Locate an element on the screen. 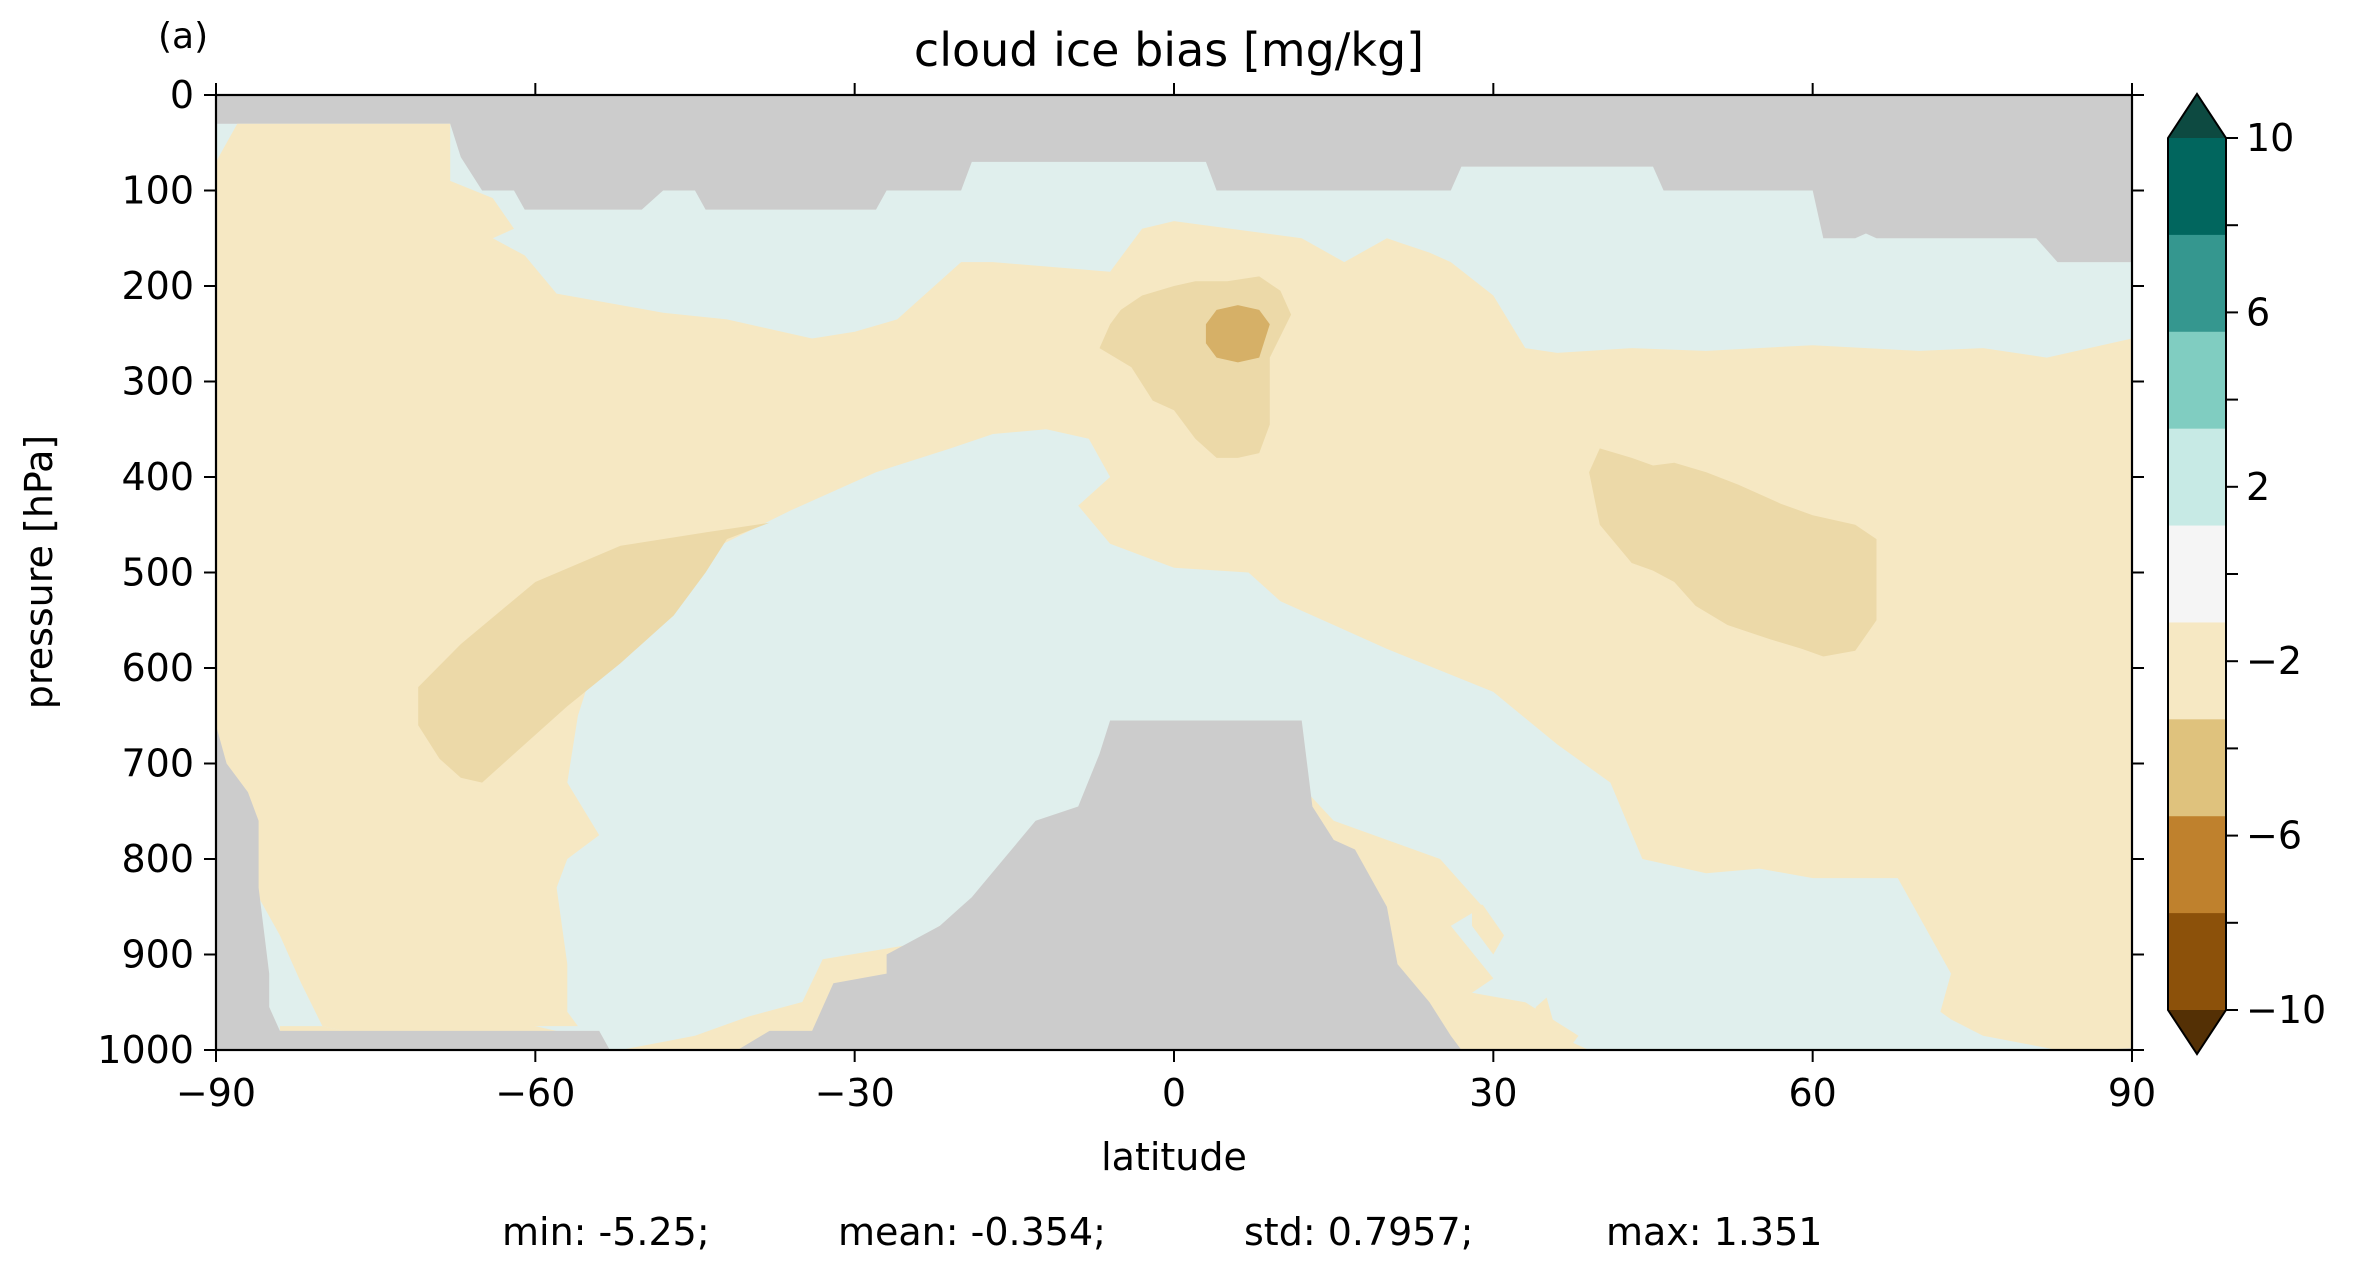 The height and width of the screenshot is (1266, 2362). stat-std: std: 0.7957; is located at coordinates (1359, 1232).